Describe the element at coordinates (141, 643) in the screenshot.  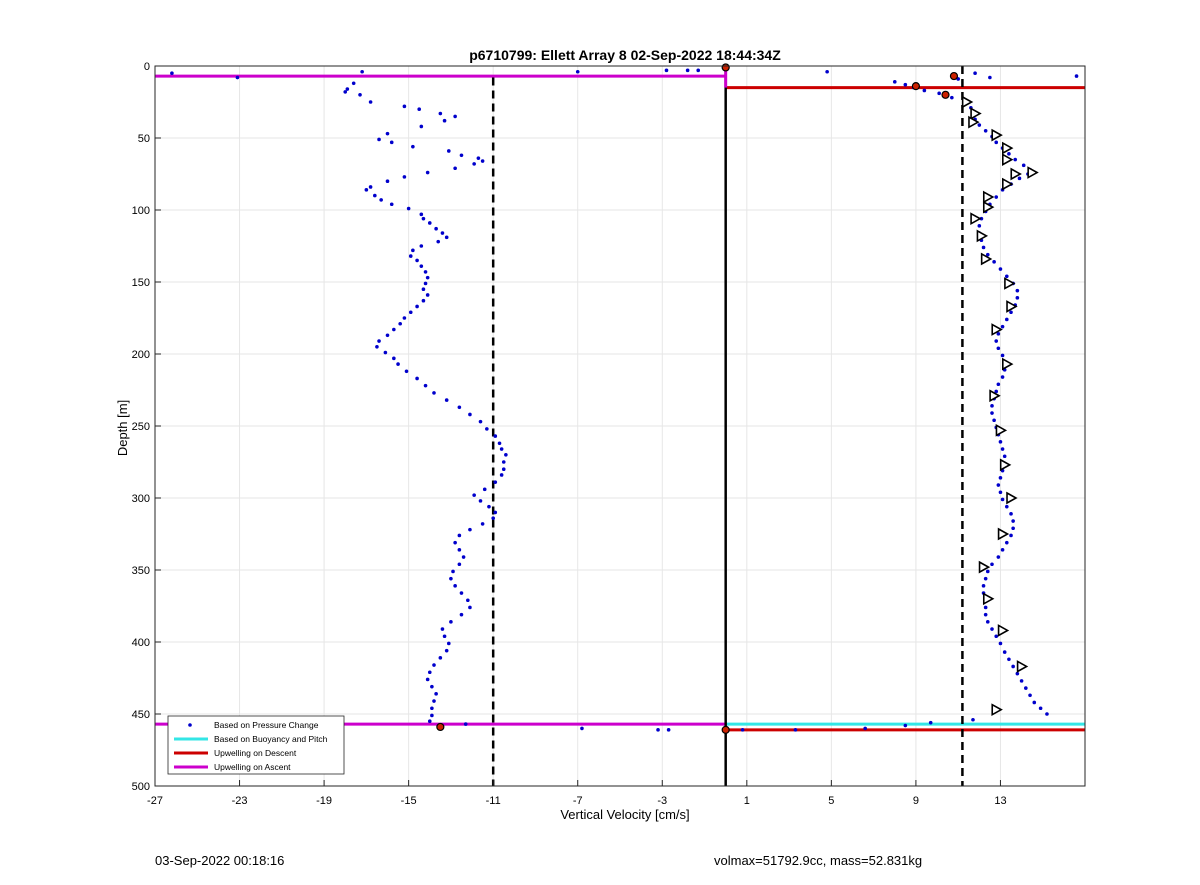
I see `y-tick-label: 400` at that location.